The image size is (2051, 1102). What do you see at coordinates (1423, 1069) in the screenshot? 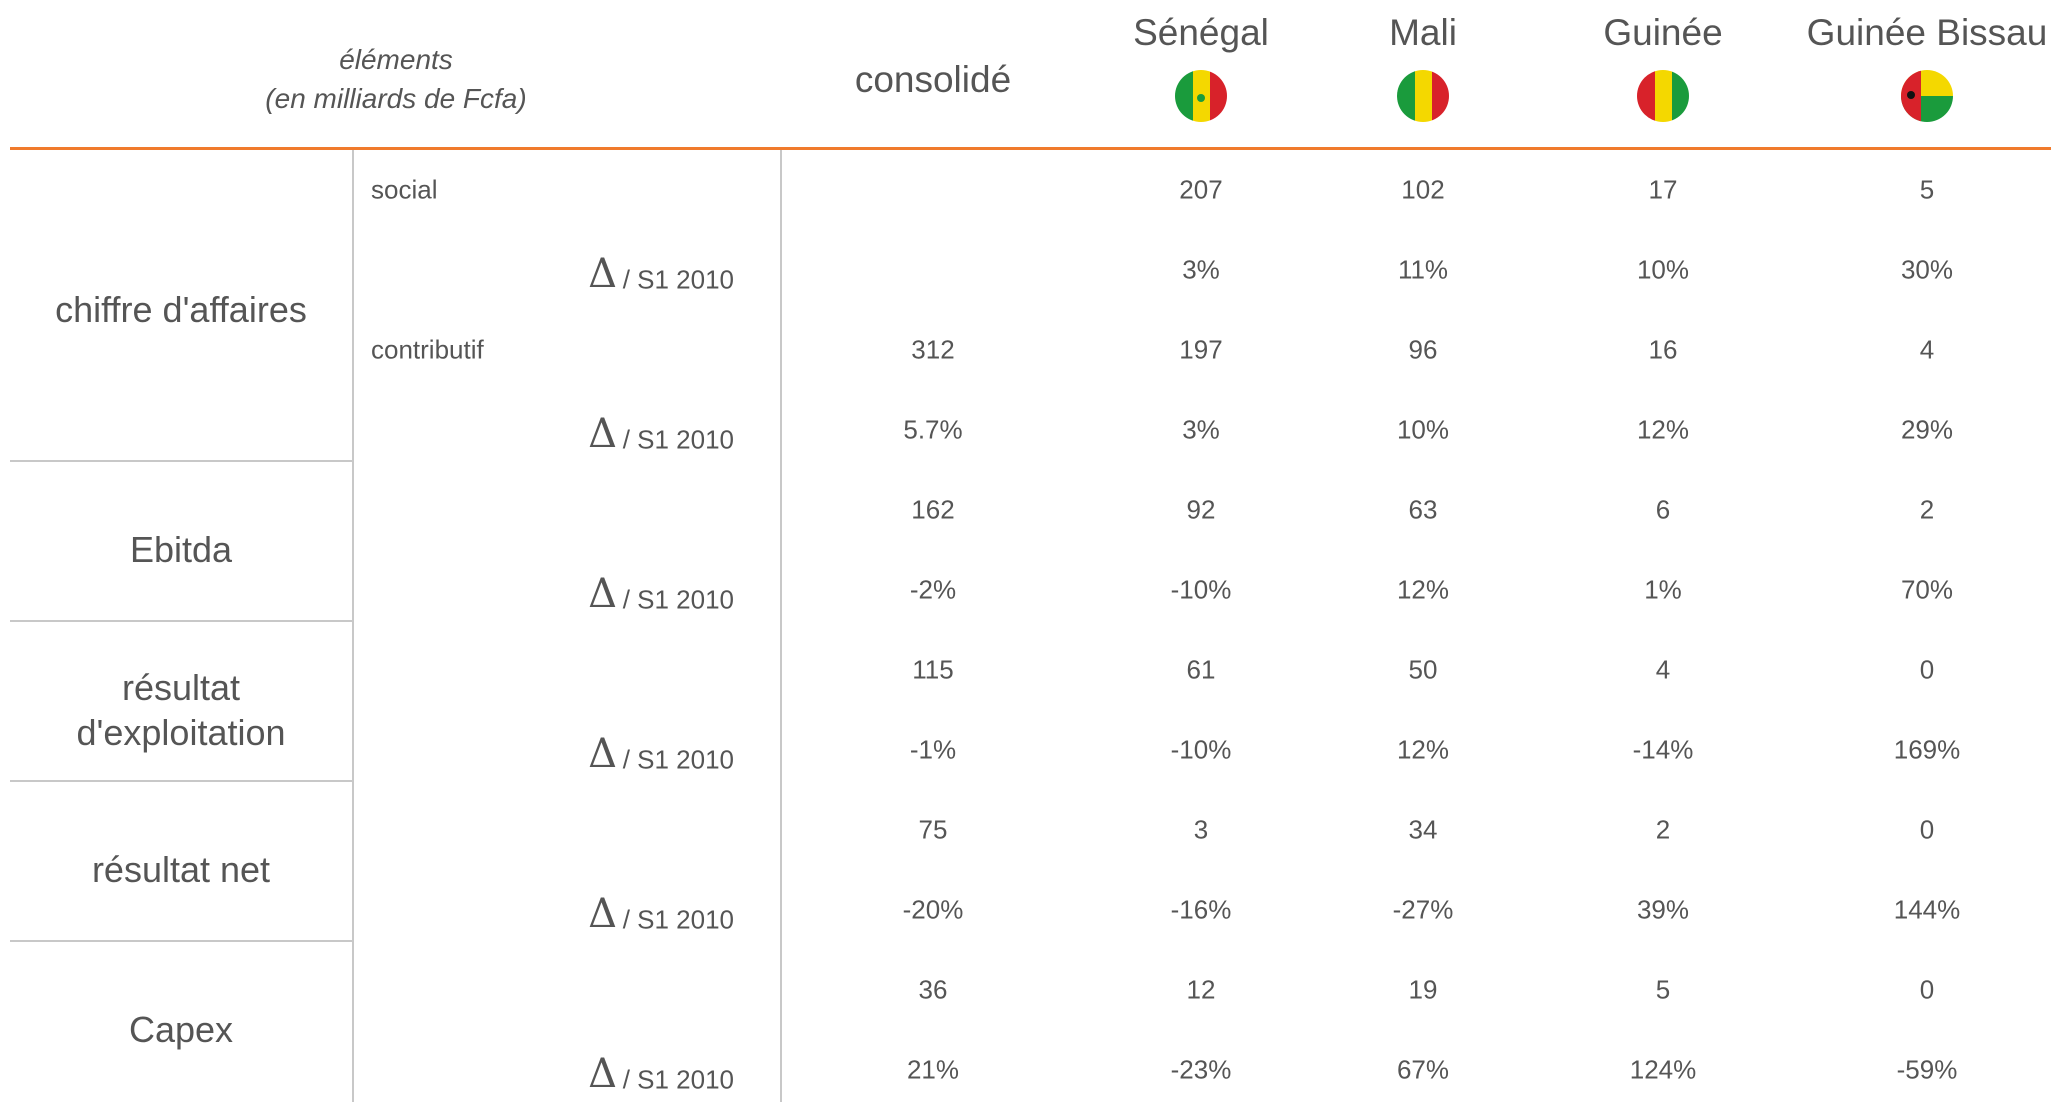
I see `cell-value: 67%` at bounding box center [1423, 1069].